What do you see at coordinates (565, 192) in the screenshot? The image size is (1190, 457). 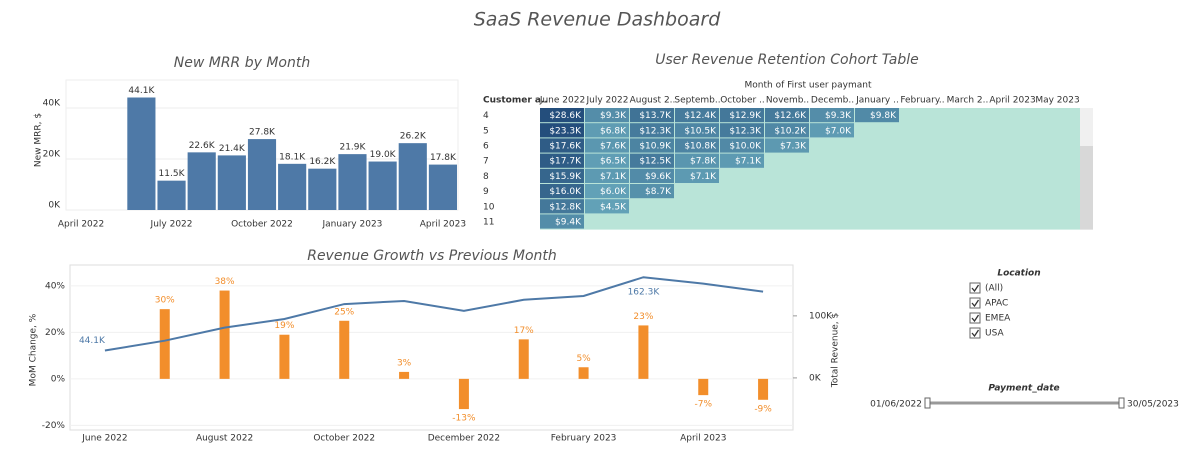 I see `cell-value: $16.0K` at bounding box center [565, 192].